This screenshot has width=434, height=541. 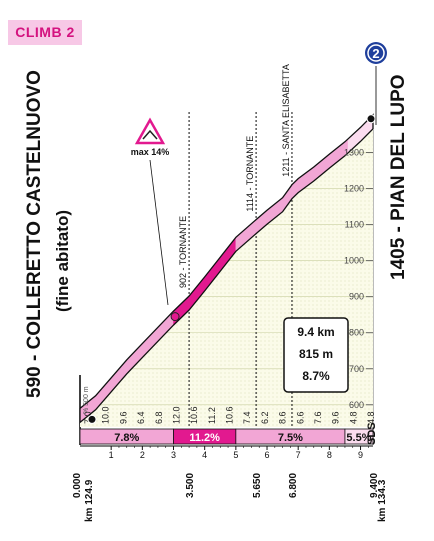 What do you see at coordinates (226, 436) in the screenshot?
I see `section-gradient-bar: 7.8% 11.2% 7.5% 5.5%` at bounding box center [226, 436].